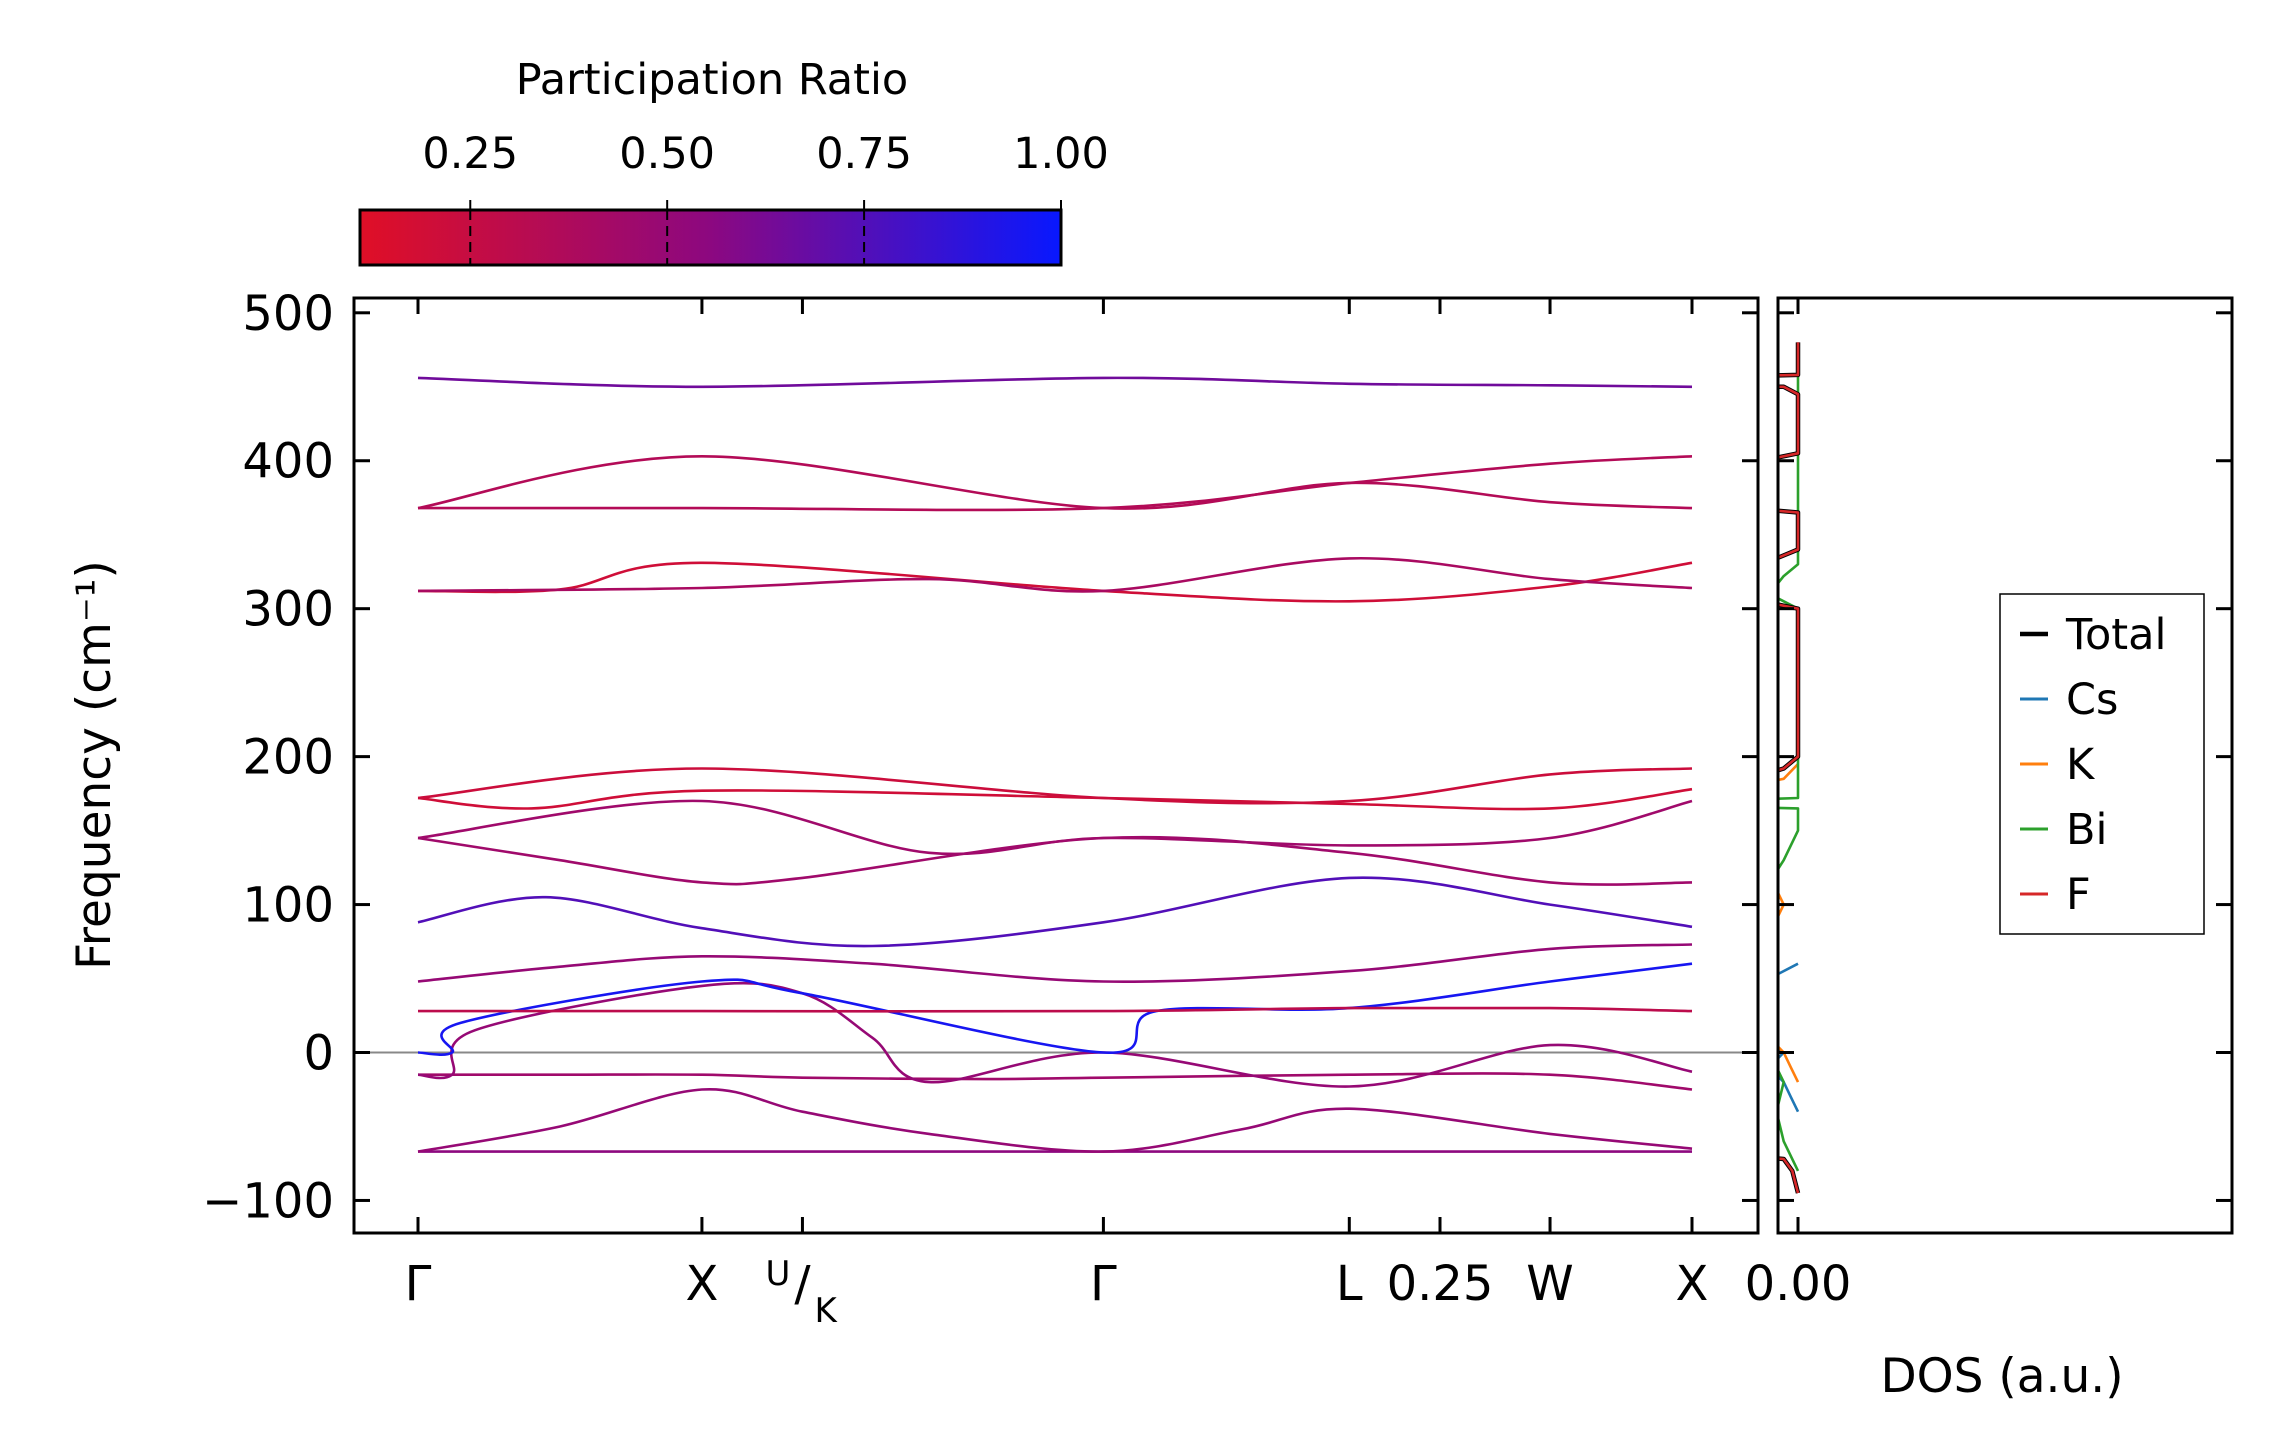 The width and height of the screenshot is (2271, 1455). I want to click on colorbar: Participation Ratio 0.25 0.50 0.75 1.00, so click(733, 161).